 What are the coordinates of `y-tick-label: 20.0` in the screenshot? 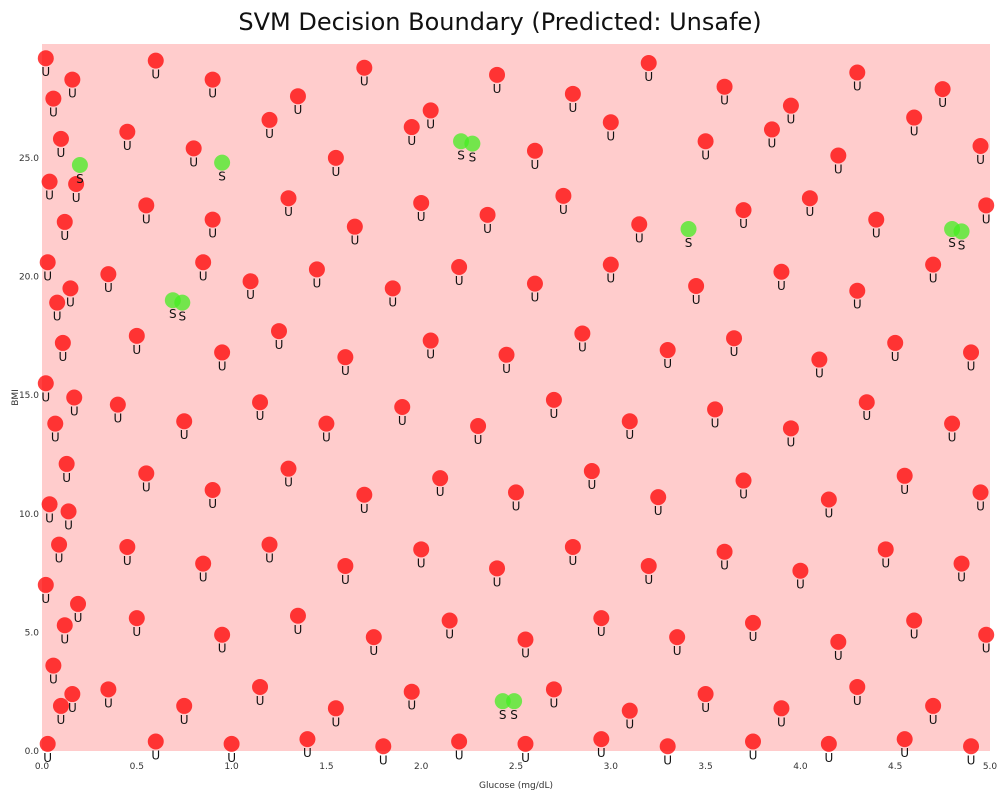 It's located at (29, 278).